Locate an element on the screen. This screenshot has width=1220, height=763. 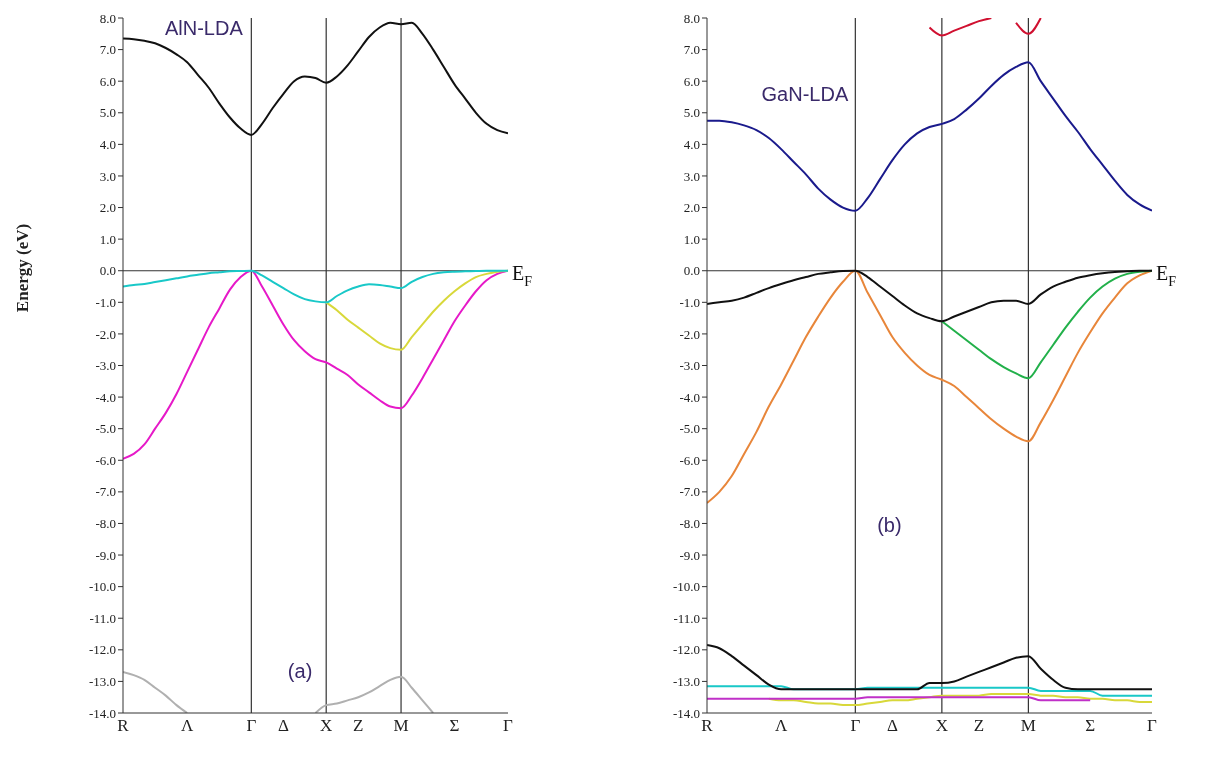
annotation: AlN-LDA is located at coordinates (203, 28).